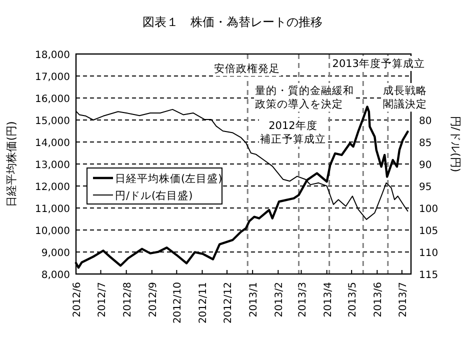 The width and height of the screenshot is (465, 344). What do you see at coordinates (52, 165) in the screenshot?
I see `y-tick-label: 13,000` at bounding box center [52, 165].